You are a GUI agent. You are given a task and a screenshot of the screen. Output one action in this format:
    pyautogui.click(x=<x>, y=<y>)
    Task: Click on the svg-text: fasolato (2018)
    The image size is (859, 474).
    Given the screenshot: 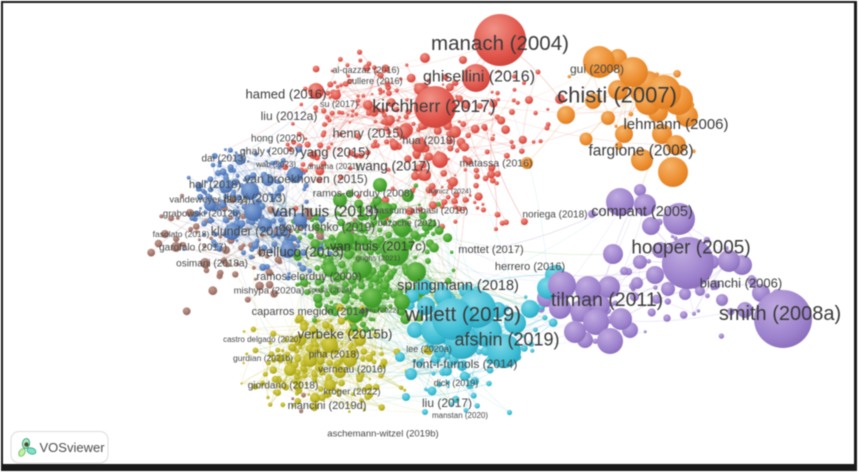 What is the action you would take?
    pyautogui.click(x=181, y=234)
    